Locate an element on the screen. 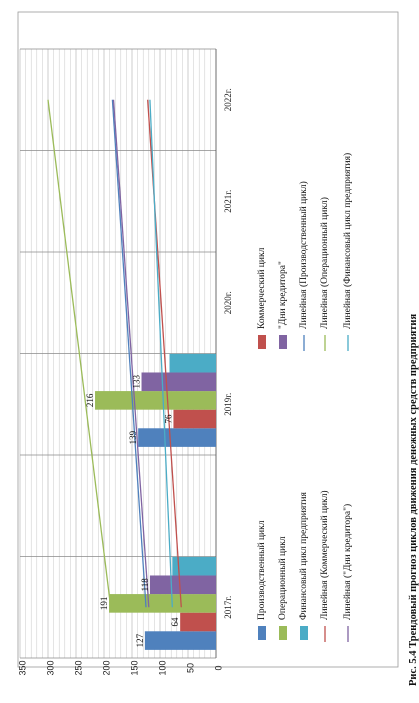  data-label: 118 is located at coordinates (145, 585).